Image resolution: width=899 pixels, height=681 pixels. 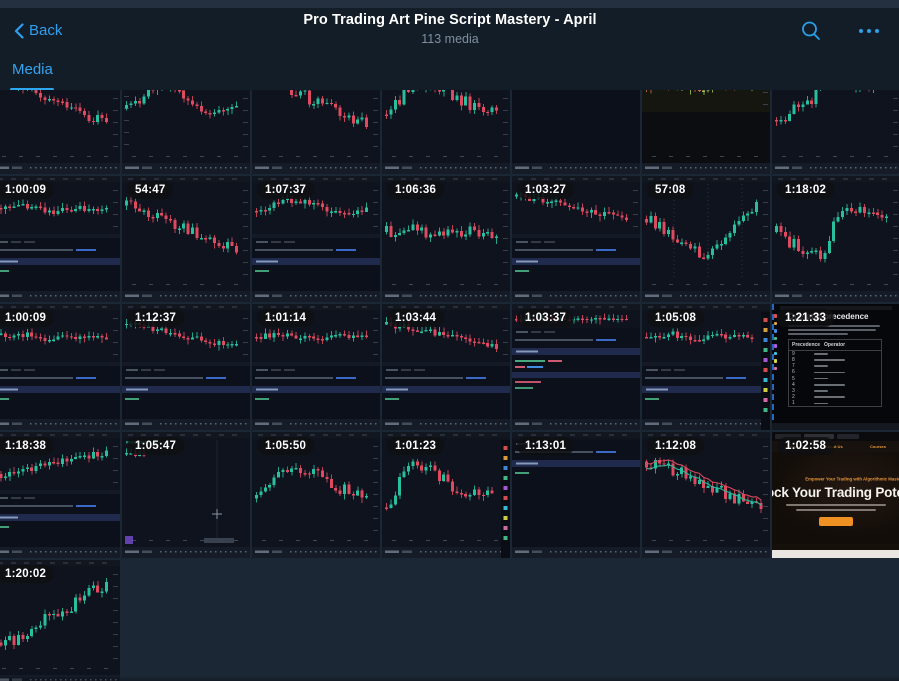 What do you see at coordinates (416, 446) in the screenshot?
I see `video-duration-badge: 1:01:23` at bounding box center [416, 446].